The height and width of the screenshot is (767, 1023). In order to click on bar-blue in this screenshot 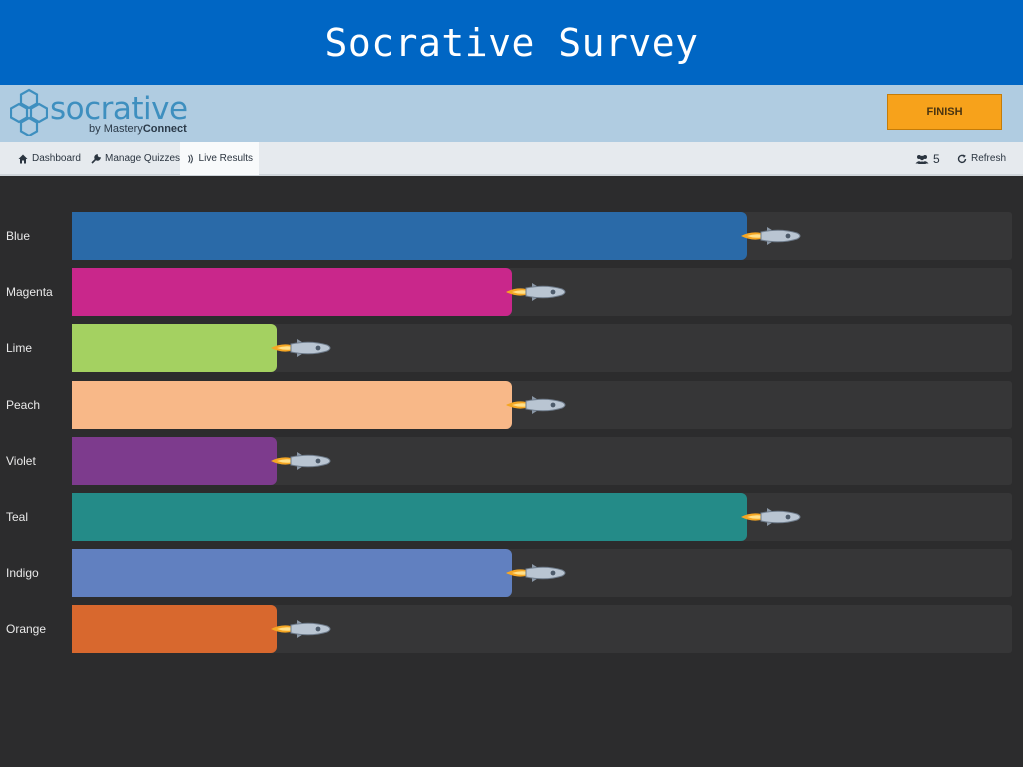, I will do `click(409, 236)`.